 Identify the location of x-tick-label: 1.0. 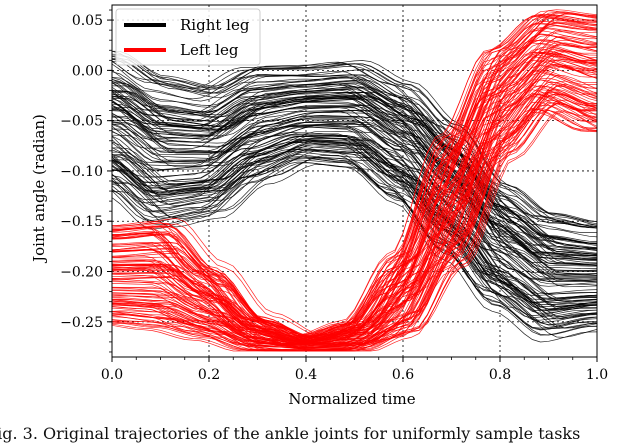
(597, 375).